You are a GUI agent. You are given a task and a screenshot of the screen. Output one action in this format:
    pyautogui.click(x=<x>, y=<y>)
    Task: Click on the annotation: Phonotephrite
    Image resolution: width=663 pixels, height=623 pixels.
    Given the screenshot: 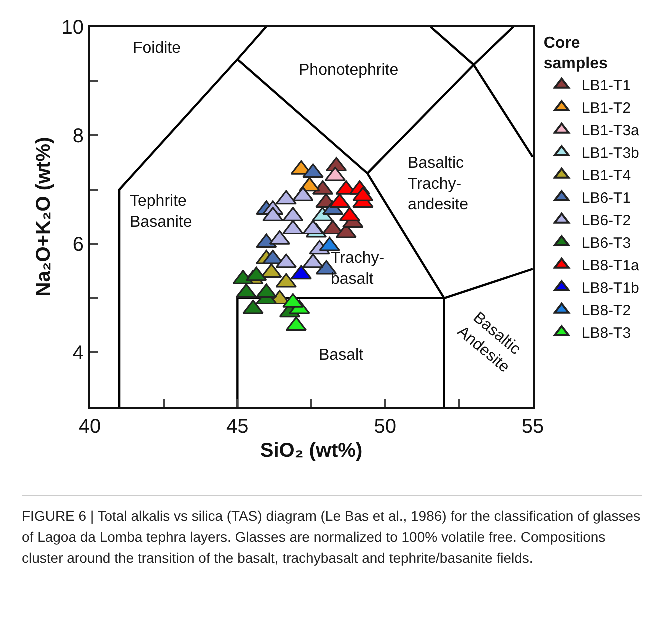 What is the action you would take?
    pyautogui.click(x=349, y=70)
    